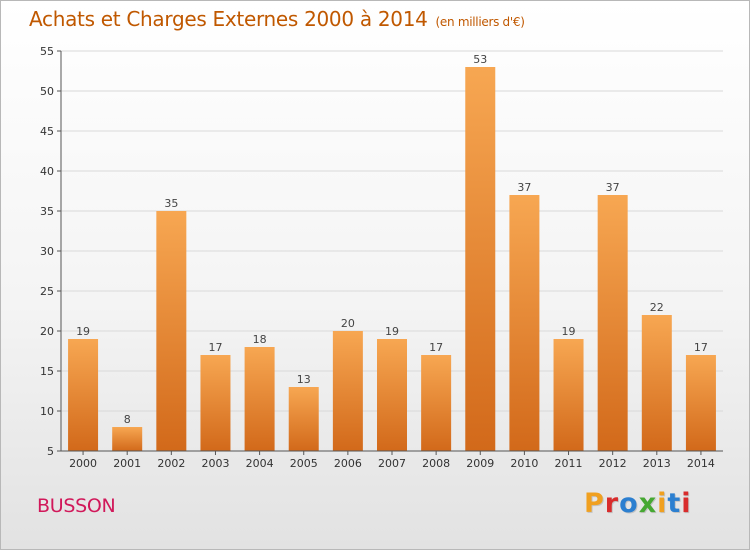  What do you see at coordinates (259, 399) in the screenshot?
I see `bar-2004` at bounding box center [259, 399].